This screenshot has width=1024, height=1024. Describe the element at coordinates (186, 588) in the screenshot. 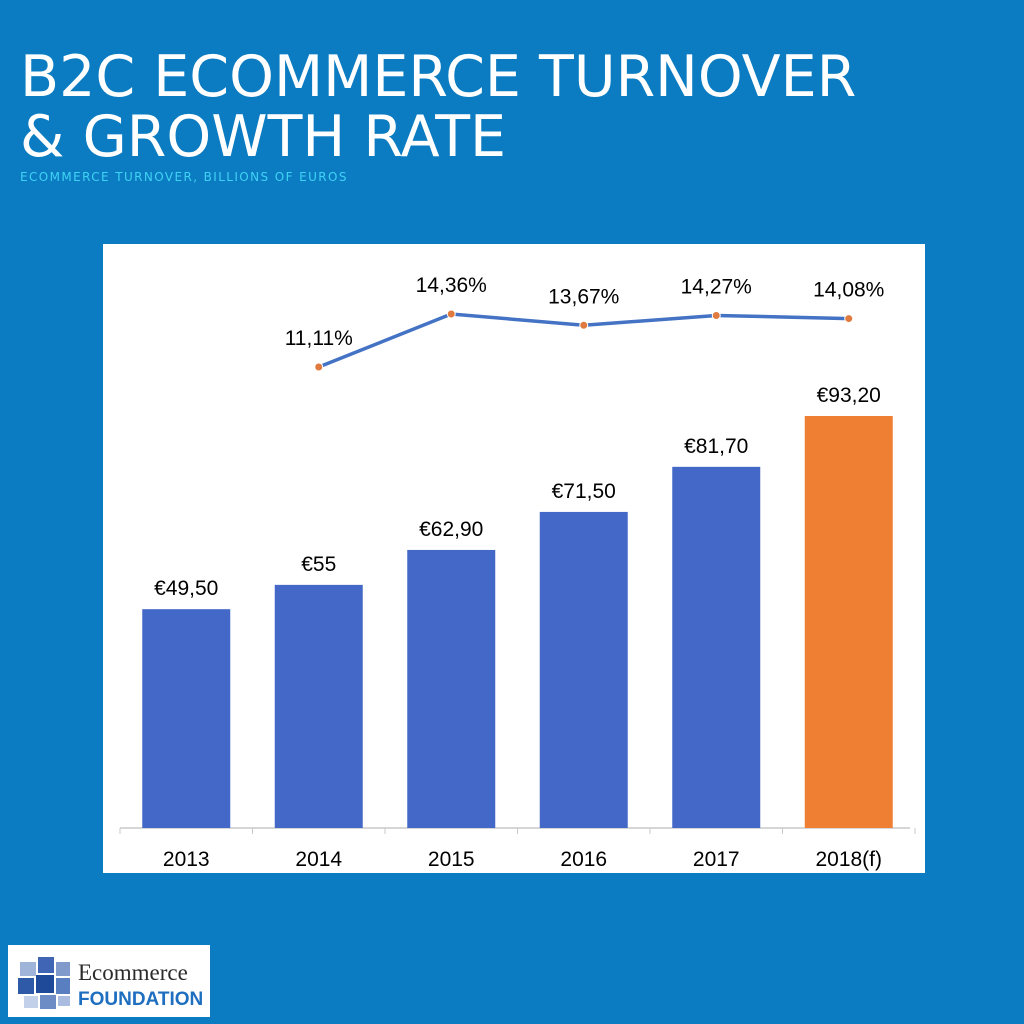

I see `data-label: €49,50` at that location.